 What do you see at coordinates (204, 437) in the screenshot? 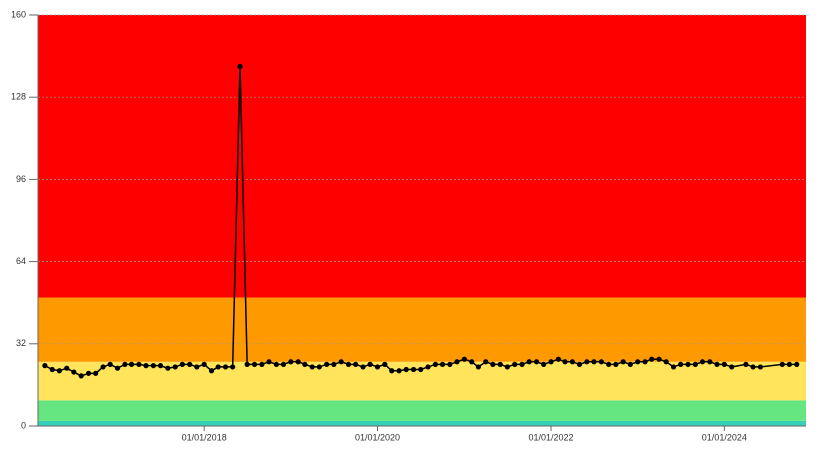
I see `x-tick-label: 01/01/2018` at bounding box center [204, 437].